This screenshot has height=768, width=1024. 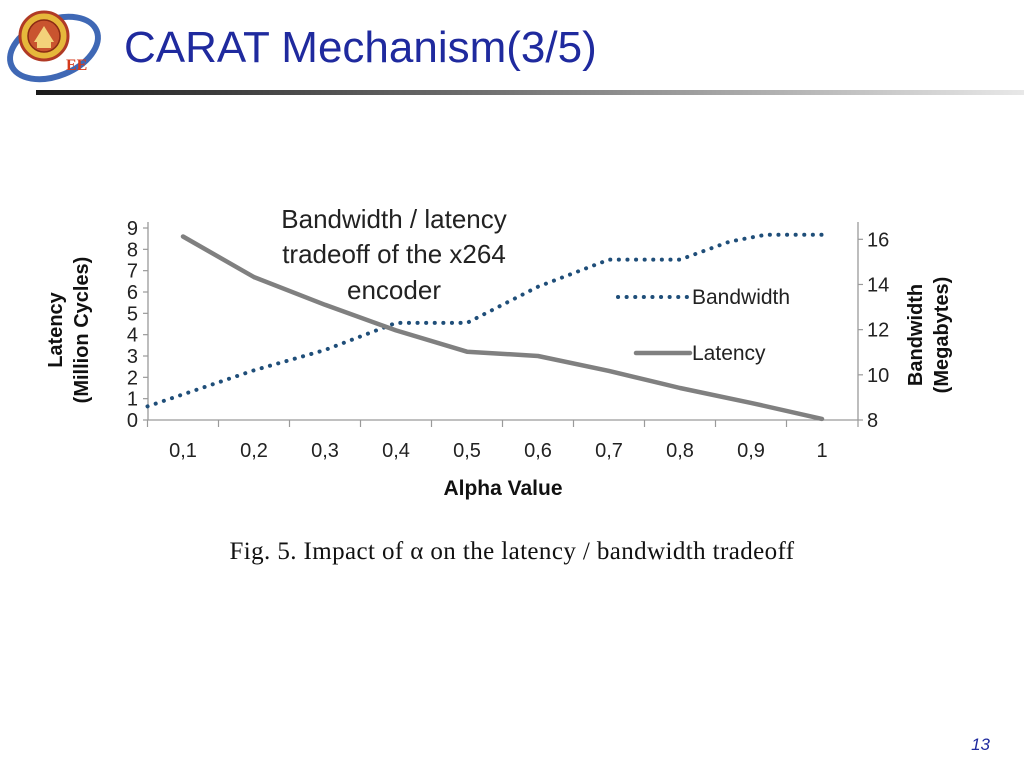 I want to click on left-tick-label: 4, so click(x=132, y=336).